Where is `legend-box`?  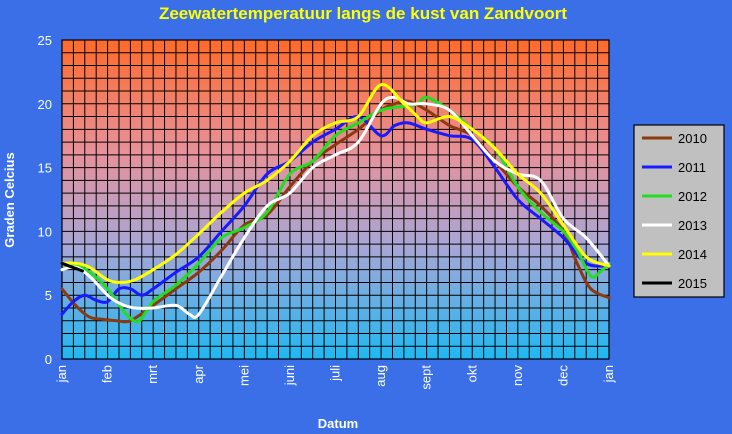 legend-box is located at coordinates (679, 211).